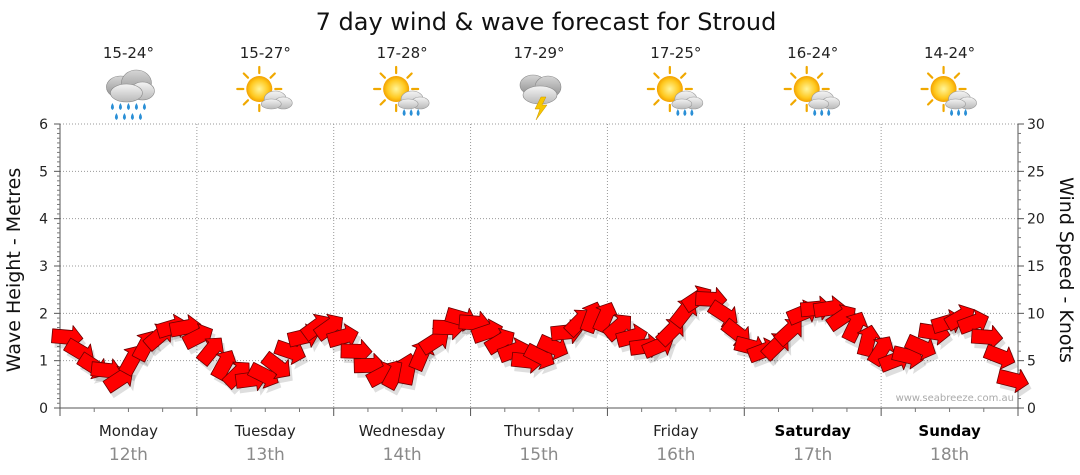 Image resolution: width=1080 pixels, height=475 pixels. Describe the element at coordinates (1036, 172) in the screenshot. I see `right-tick-label: 25` at that location.